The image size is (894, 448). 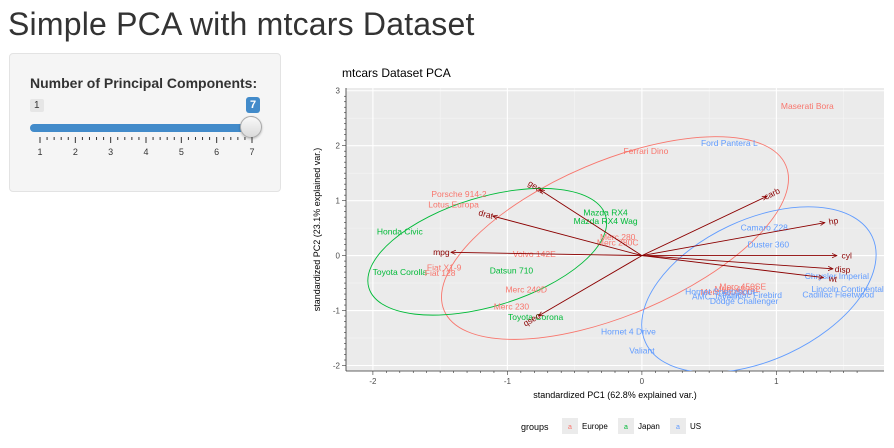 I want to click on y-tick-label: 3, so click(x=338, y=91).